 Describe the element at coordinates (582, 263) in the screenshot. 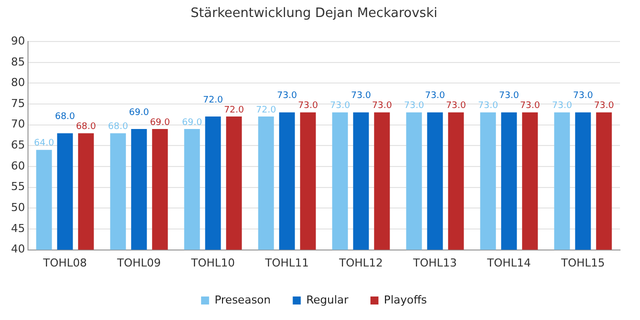

I see `x-tick-label: TOHL15` at that location.